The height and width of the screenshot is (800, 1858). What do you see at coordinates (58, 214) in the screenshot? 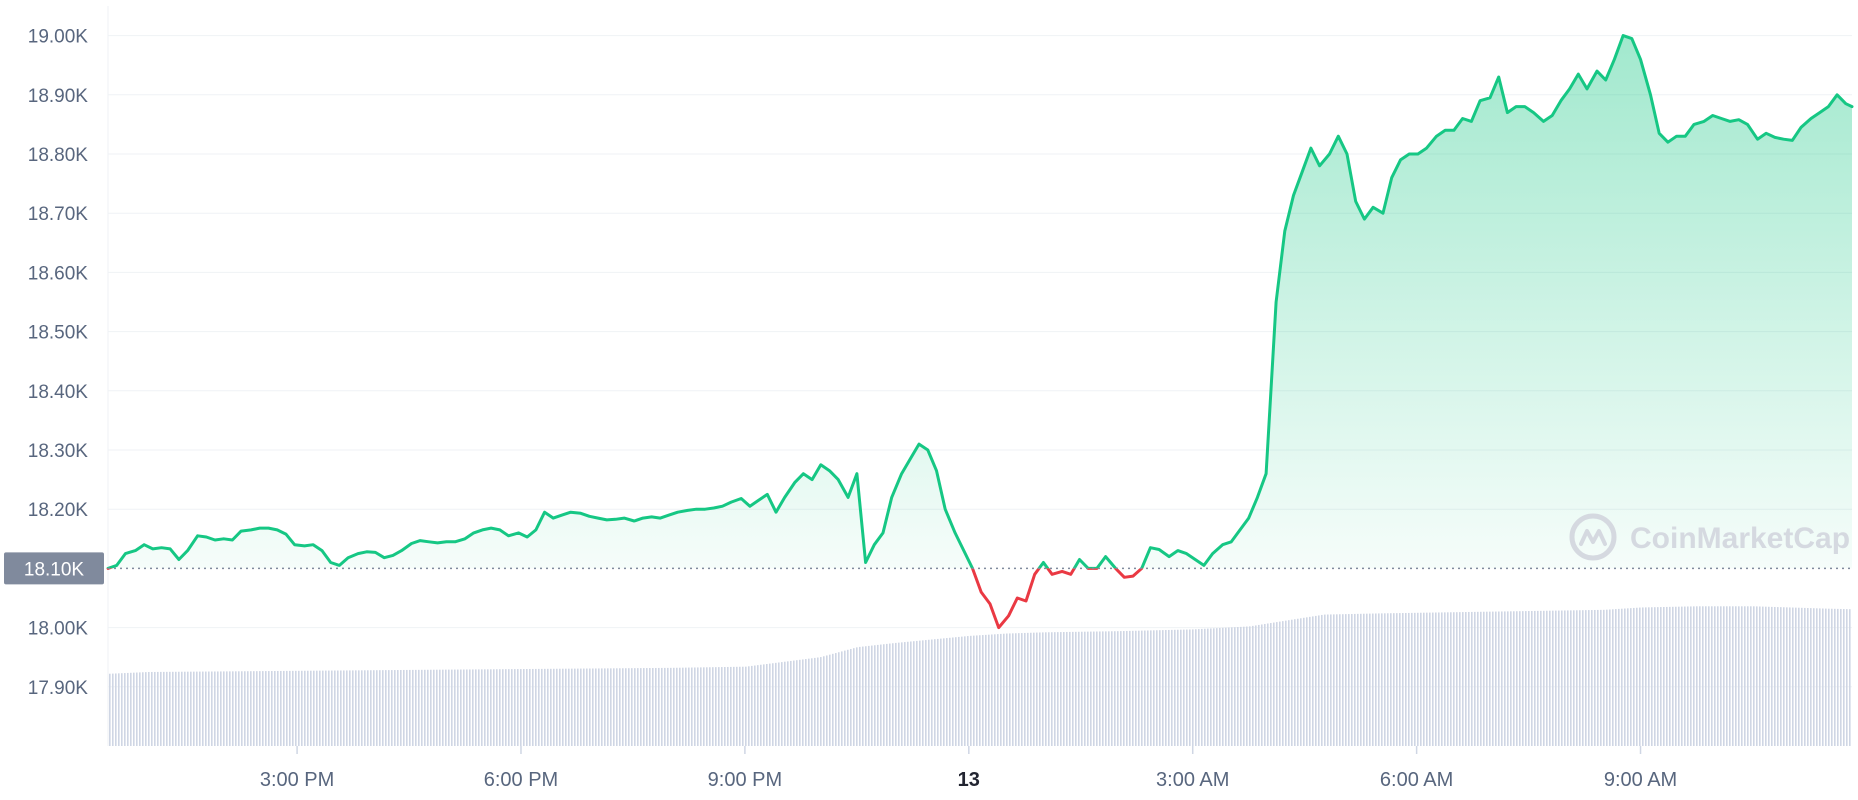
I see `y-tick-label: 18.70K` at bounding box center [58, 214].